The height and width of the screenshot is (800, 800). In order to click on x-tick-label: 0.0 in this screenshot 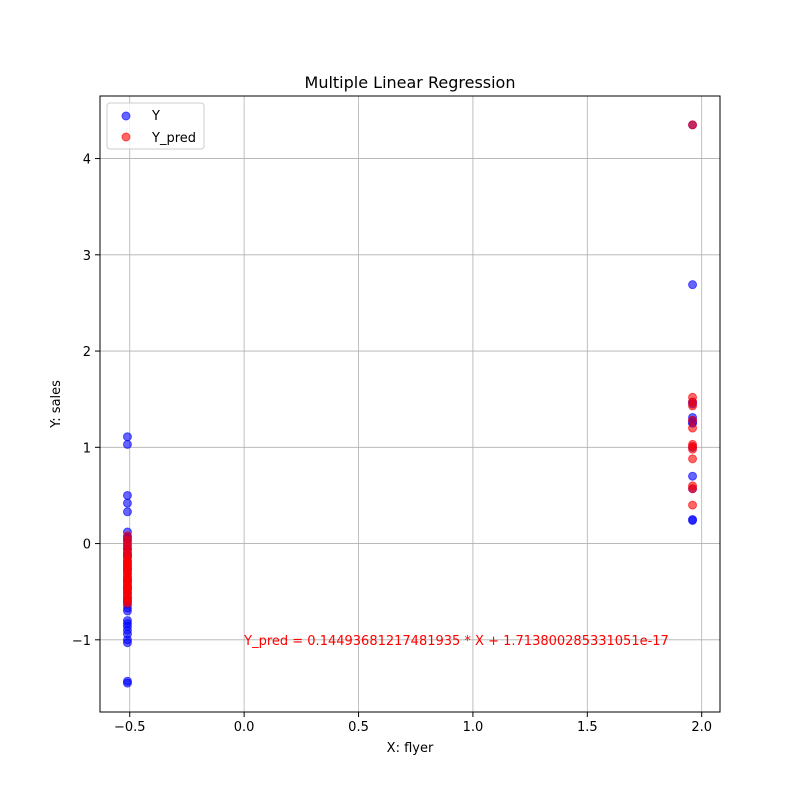, I will do `click(244, 727)`.